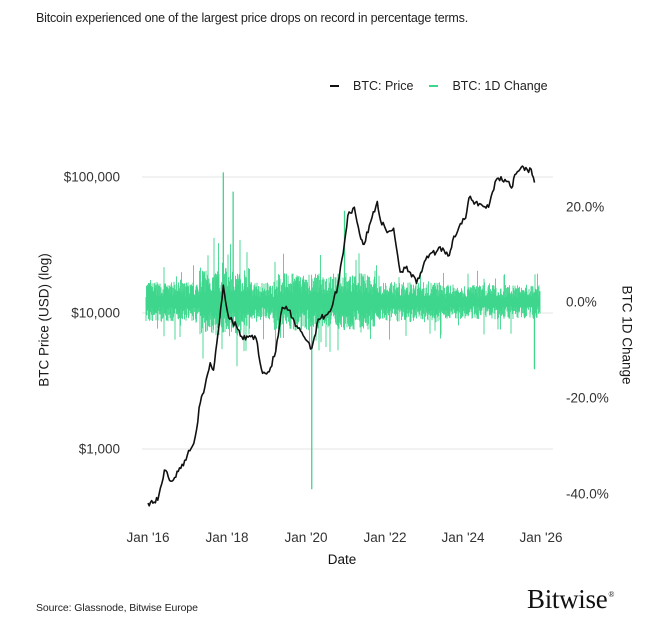 This screenshot has height=632, width=671. Describe the element at coordinates (91, 177) in the screenshot. I see `left-tick-100000: $100,000` at that location.